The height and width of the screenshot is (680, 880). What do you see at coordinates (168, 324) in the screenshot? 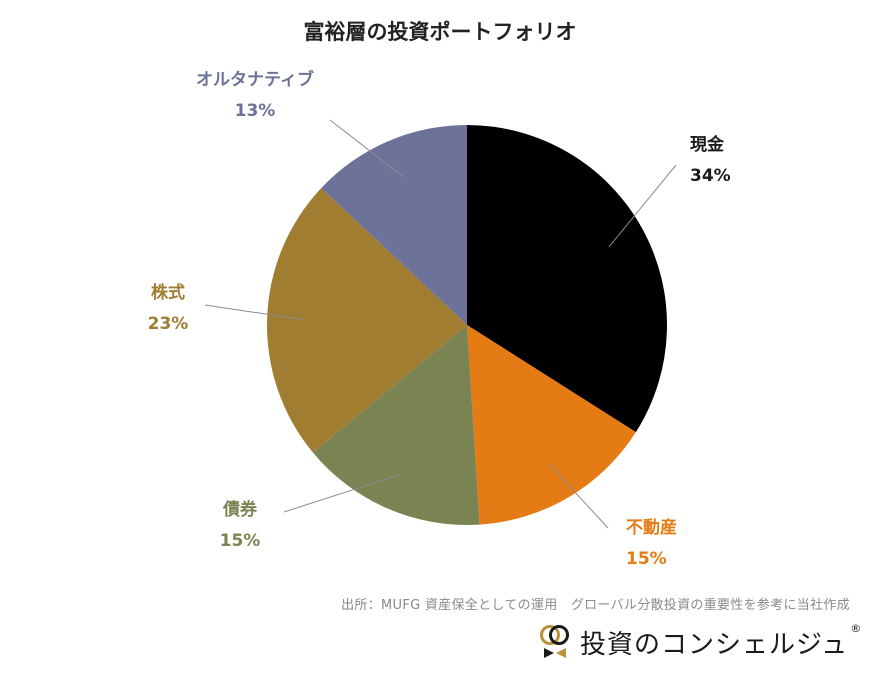
I see `slice-pct-4: 23%` at bounding box center [168, 324].